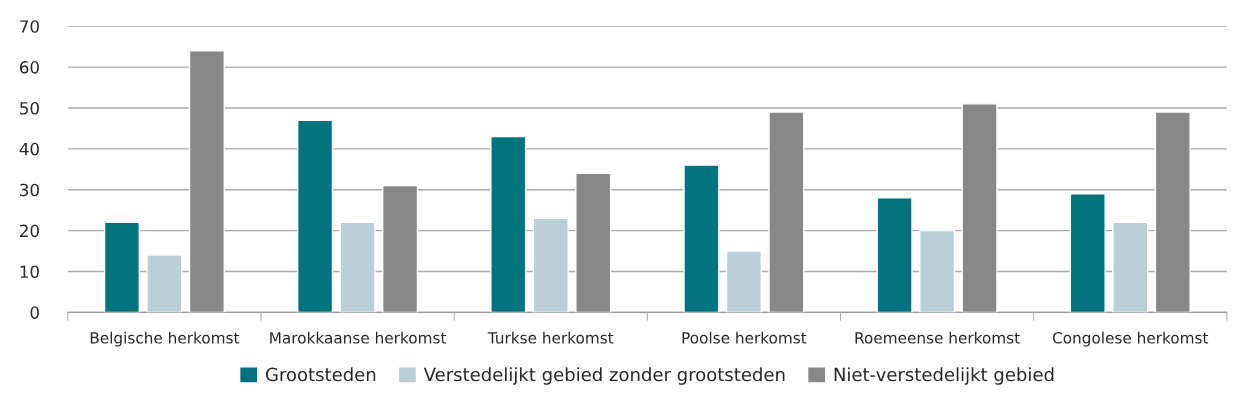 The width and height of the screenshot is (1233, 403). Describe the element at coordinates (34, 312) in the screenshot. I see `y-tick-label: 0` at that location.